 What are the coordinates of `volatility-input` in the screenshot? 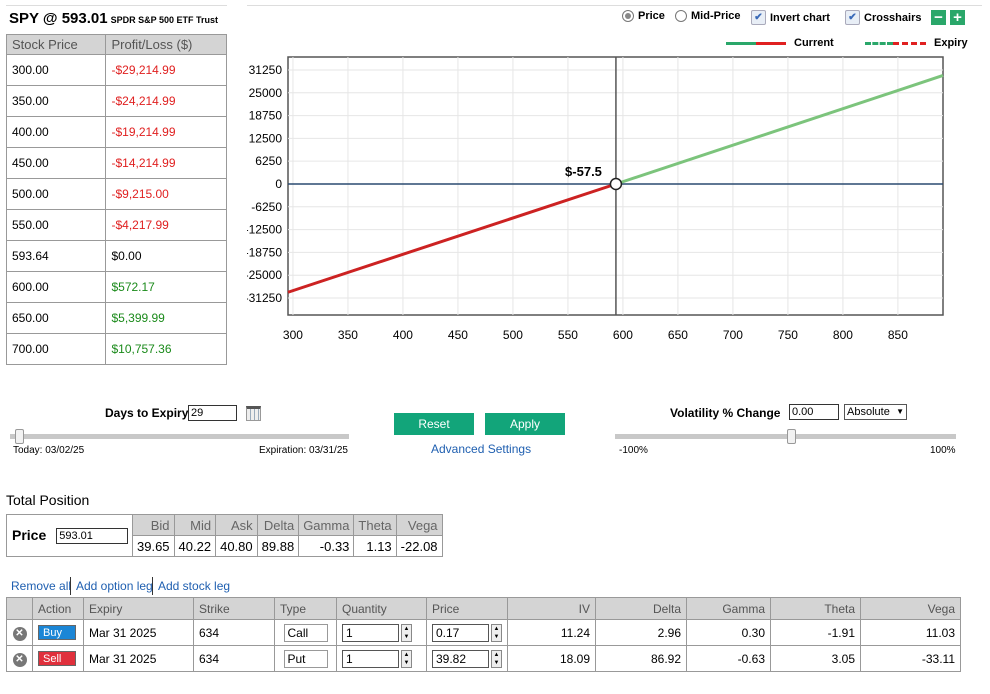 It's located at (814, 412).